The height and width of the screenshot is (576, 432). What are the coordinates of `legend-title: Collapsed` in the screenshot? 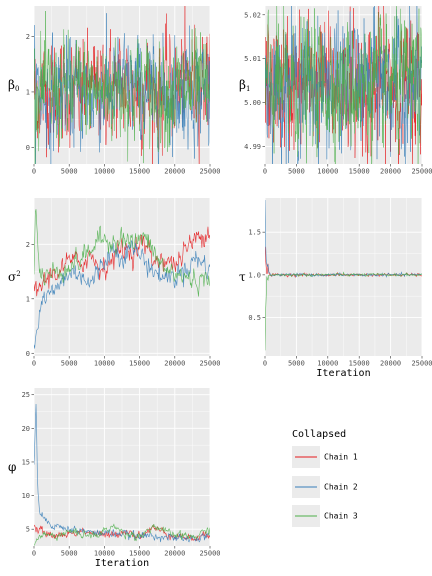 It's located at (319, 434).